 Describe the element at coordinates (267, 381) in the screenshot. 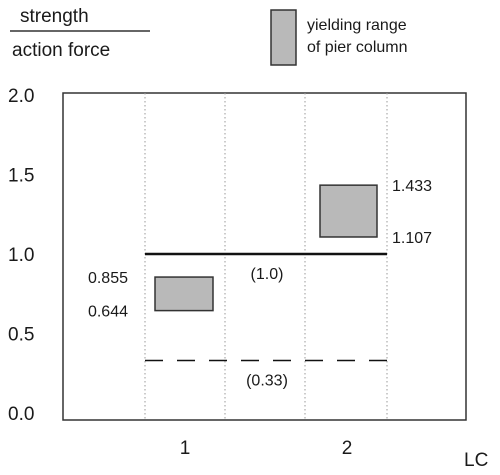

I see `reference-line-label: (0.33)` at that location.